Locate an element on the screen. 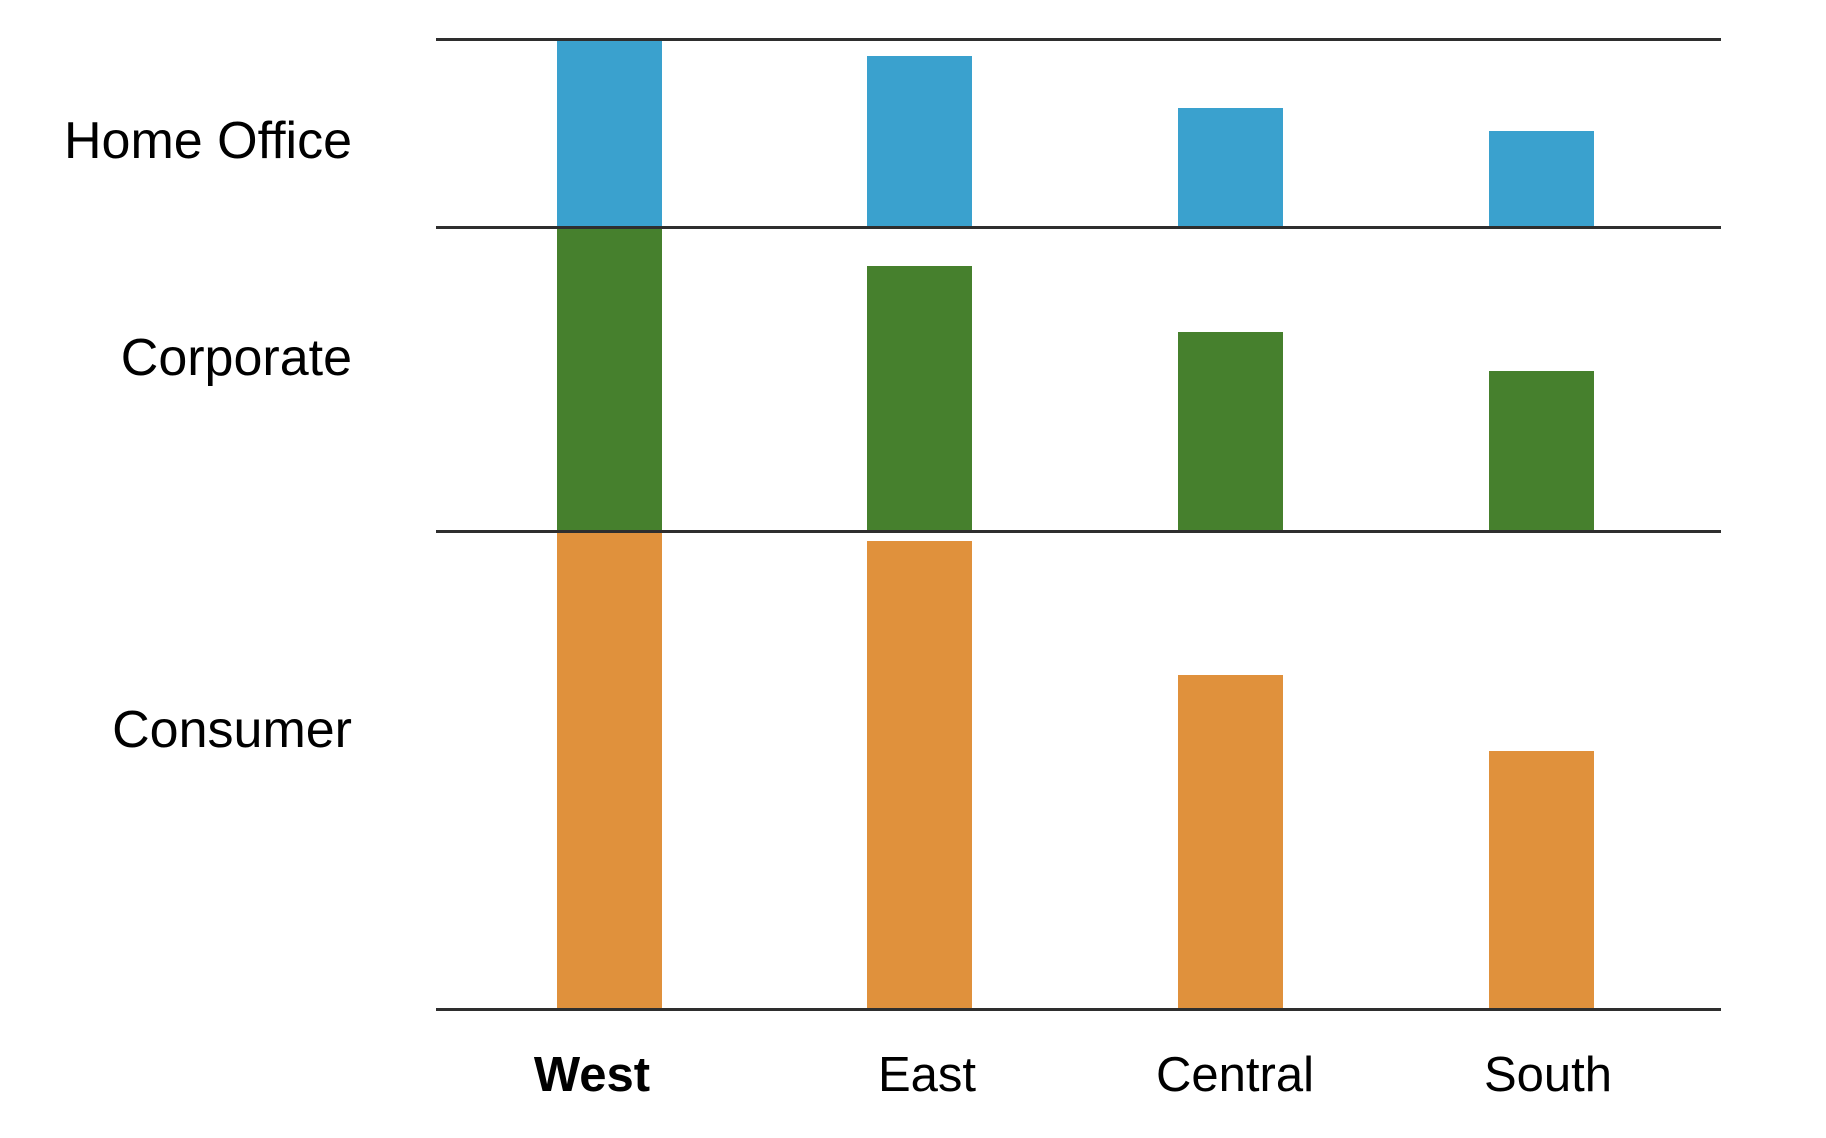  x-axis-label-west: West is located at coordinates (592, 1075).